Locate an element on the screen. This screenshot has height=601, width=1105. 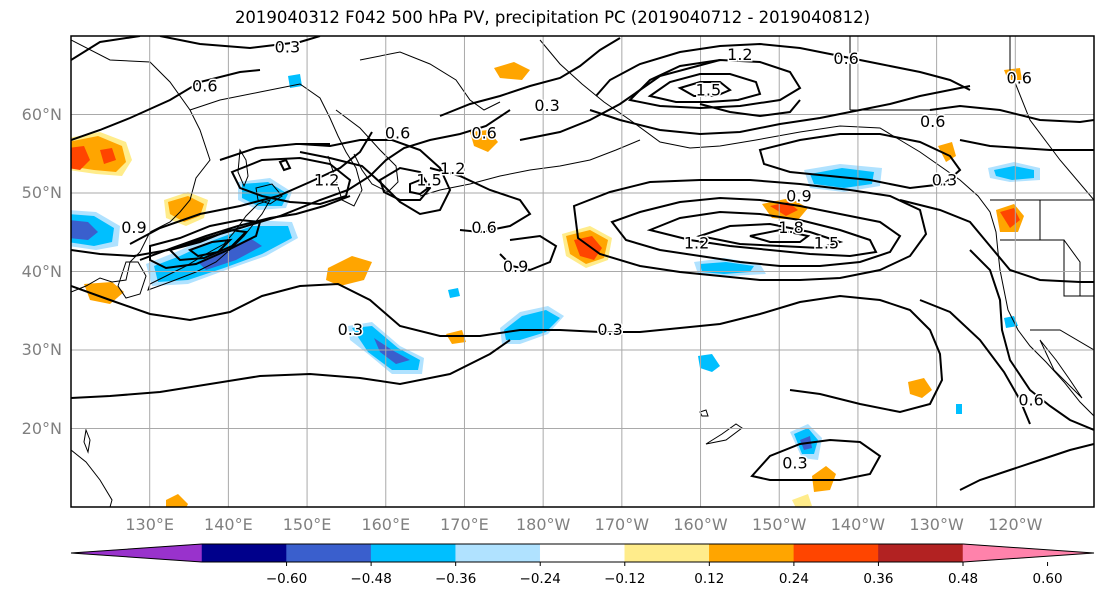
coastline-chukotka is located at coordinates (430, 81).